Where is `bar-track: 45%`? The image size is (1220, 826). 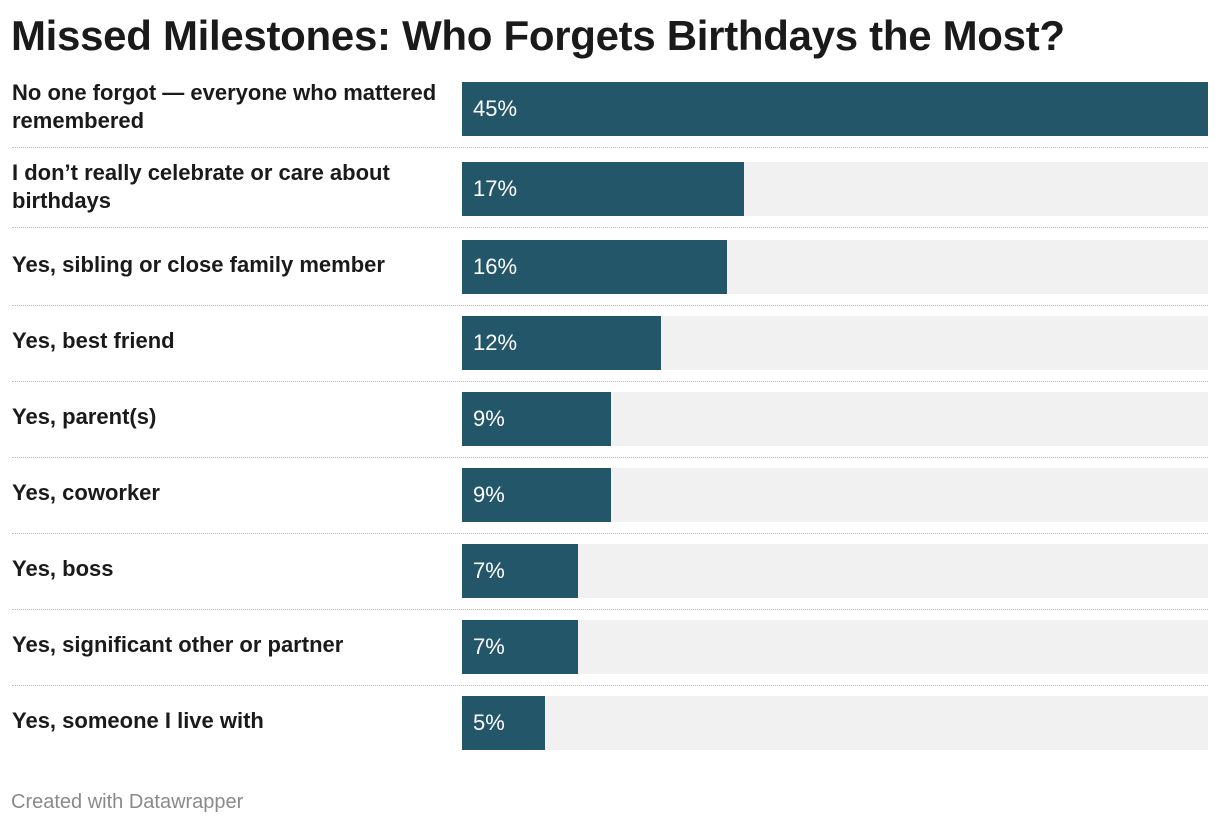 bar-track: 45% is located at coordinates (835, 109).